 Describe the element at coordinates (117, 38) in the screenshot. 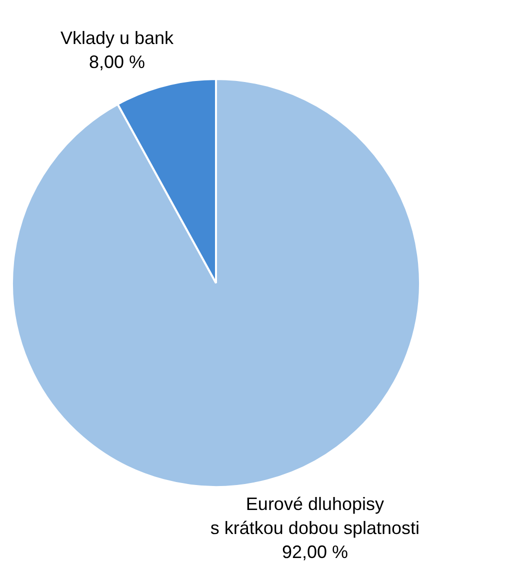

I see `slice-label: Vklady u bank` at that location.